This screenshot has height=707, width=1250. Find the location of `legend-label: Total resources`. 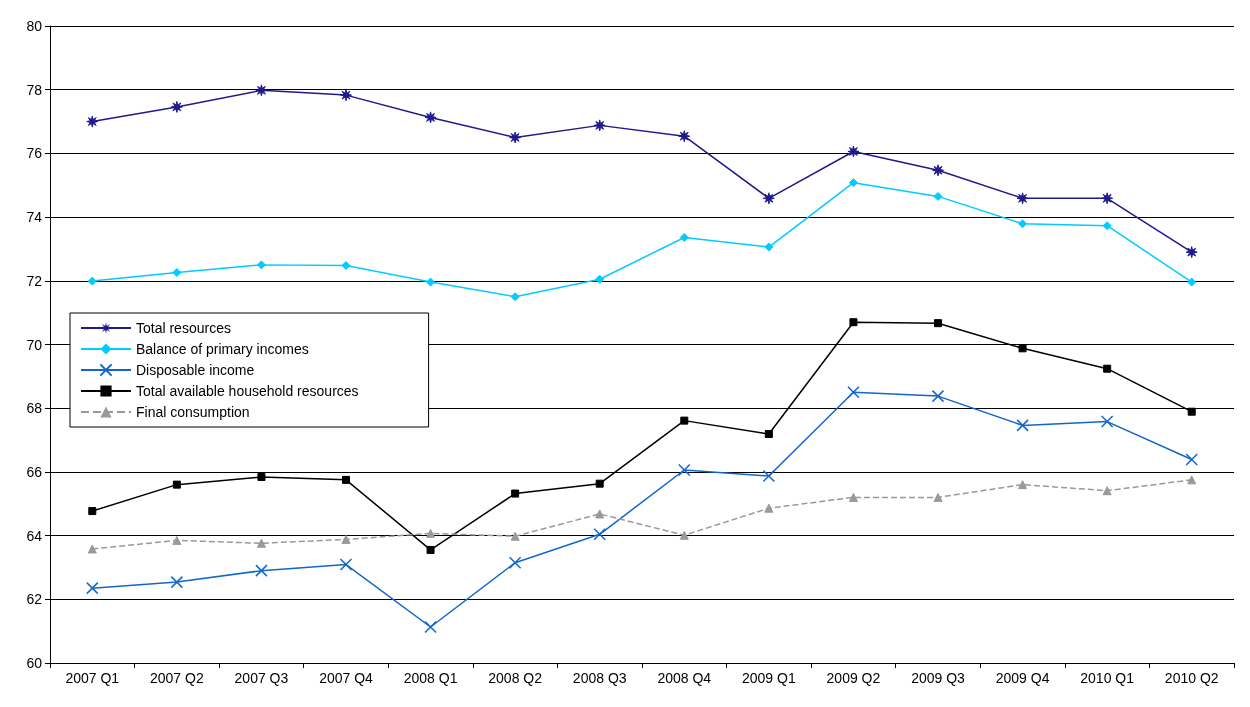

legend-label: Total resources is located at coordinates (183, 328).